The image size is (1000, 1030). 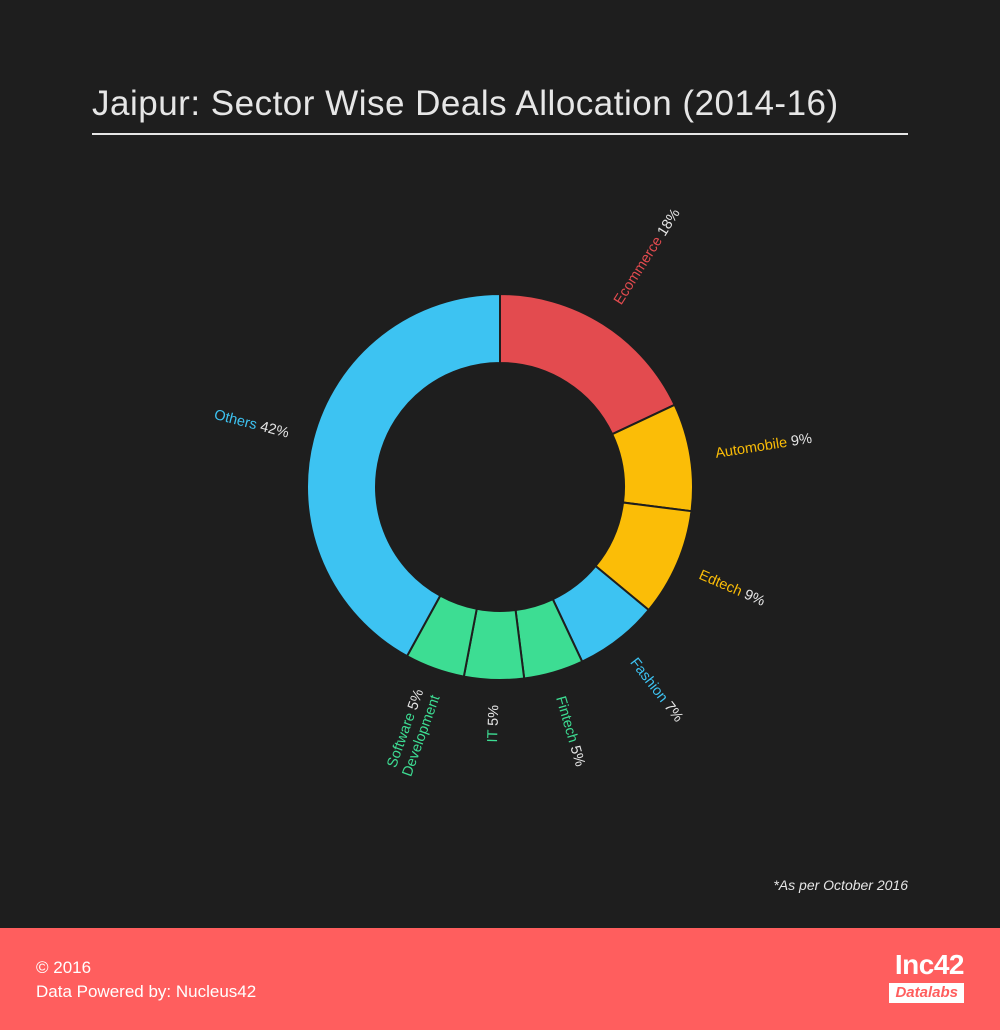 I want to click on brand-logo: Inc42 Datalabs, so click(x=918, y=979).